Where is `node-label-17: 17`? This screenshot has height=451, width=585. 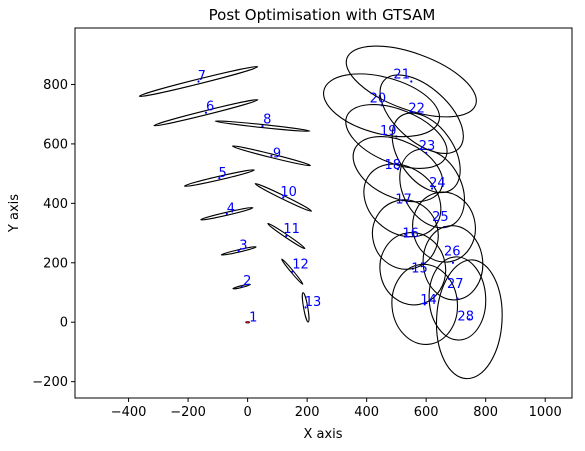
node-label-17: 17 is located at coordinates (403, 199).